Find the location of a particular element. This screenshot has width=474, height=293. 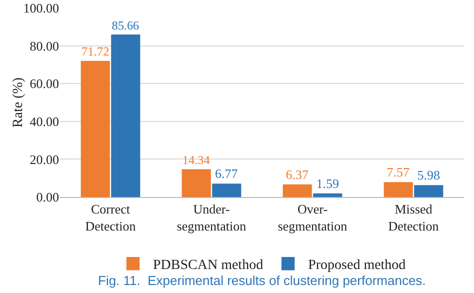

y-tick-label: 80.00 is located at coordinates (44, 46).